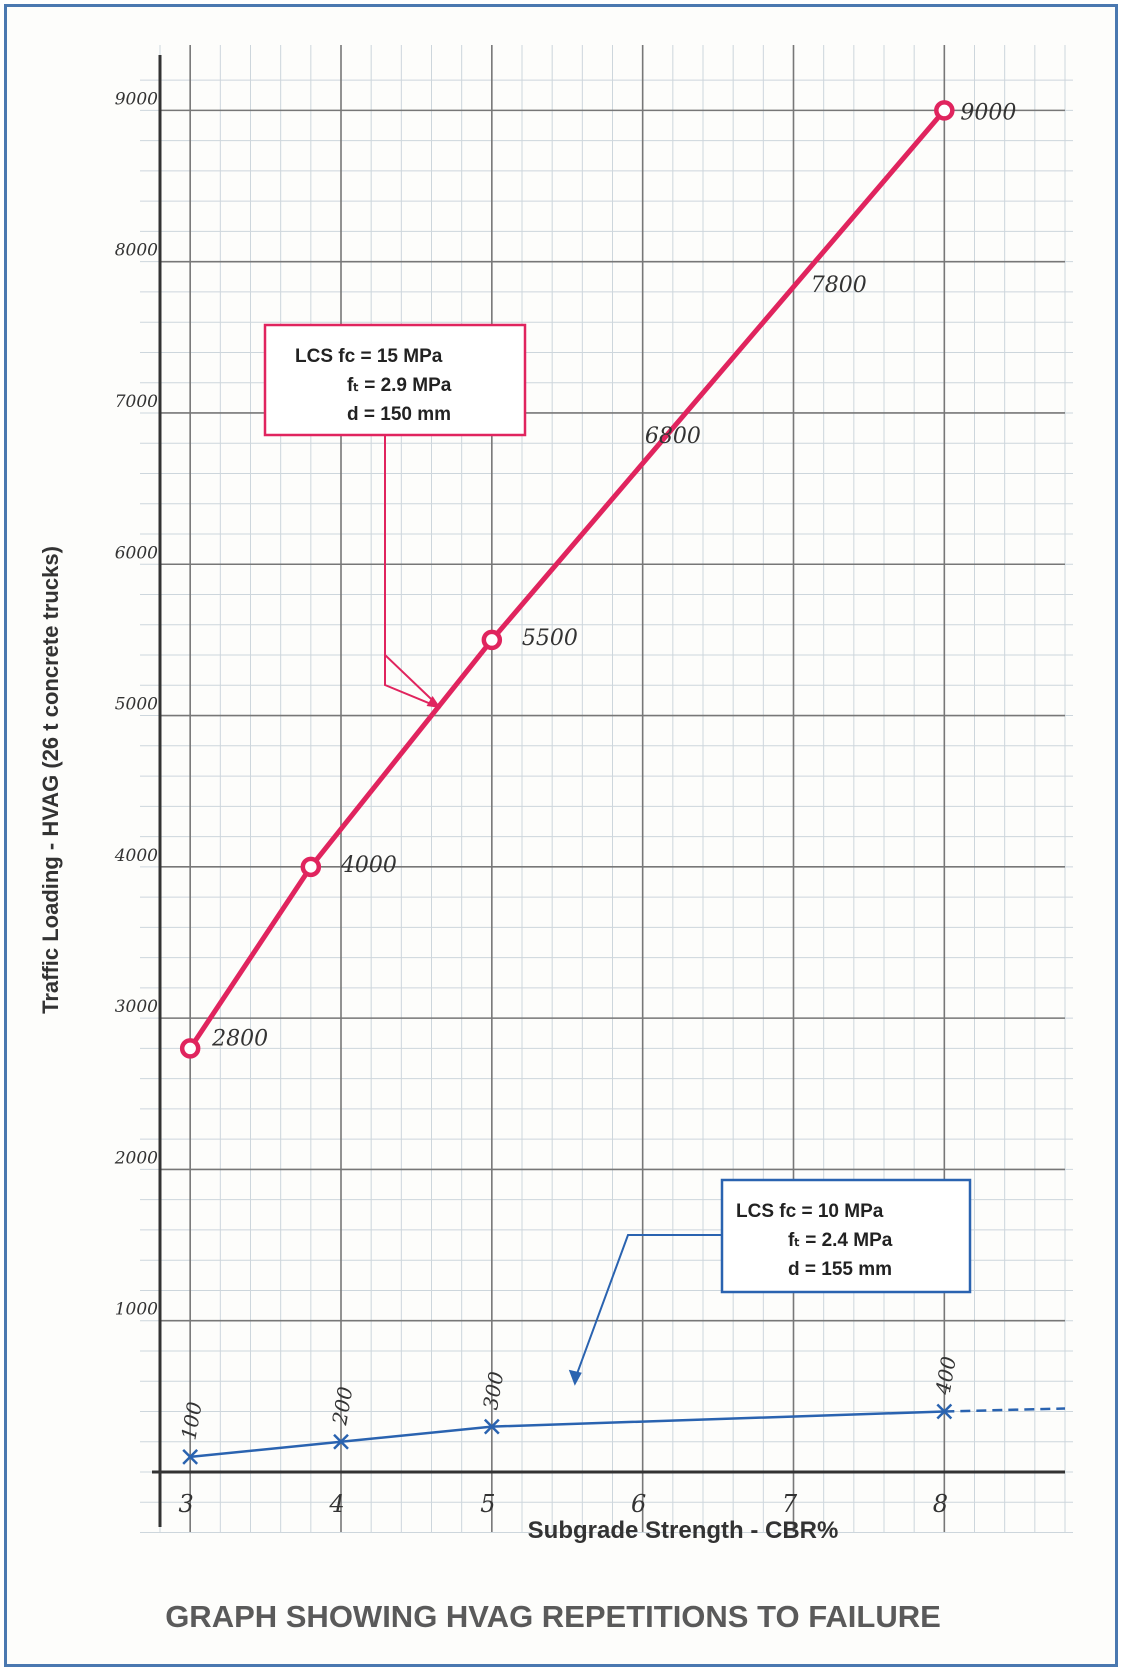 Image resolution: width=1128 pixels, height=1675 pixels. What do you see at coordinates (136, 1007) in the screenshot?
I see `y-tick-label: 3000` at bounding box center [136, 1007].